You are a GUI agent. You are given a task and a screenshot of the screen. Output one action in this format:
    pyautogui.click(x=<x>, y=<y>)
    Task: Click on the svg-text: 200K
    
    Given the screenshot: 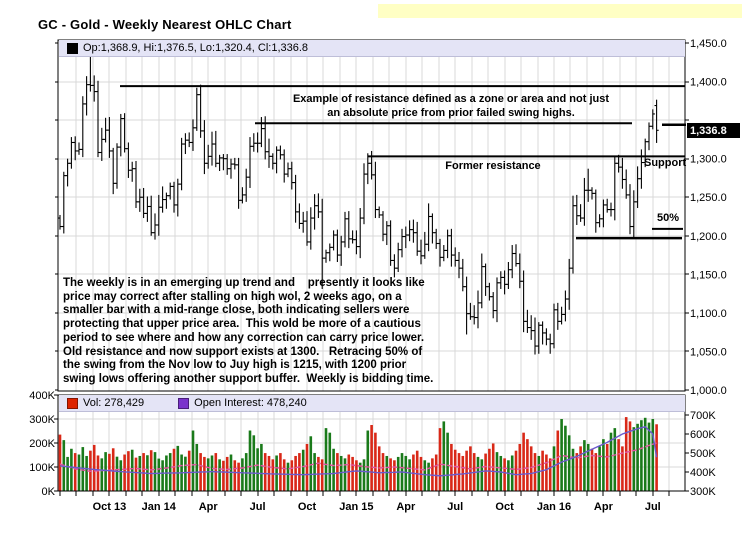 What is the action you would take?
    pyautogui.click(x=42, y=444)
    